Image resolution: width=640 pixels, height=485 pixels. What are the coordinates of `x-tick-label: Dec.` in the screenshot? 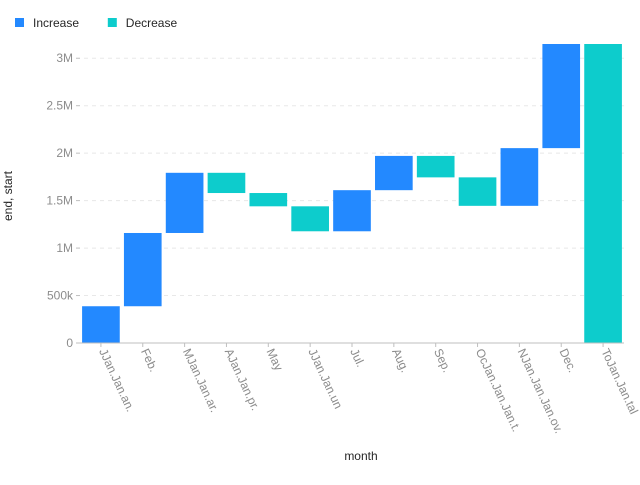 It's located at (568, 360).